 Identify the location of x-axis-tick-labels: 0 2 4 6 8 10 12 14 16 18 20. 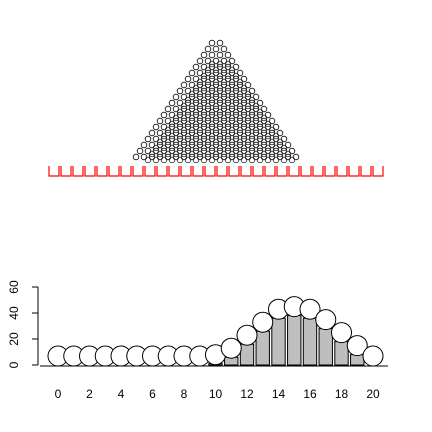
(217, 394).